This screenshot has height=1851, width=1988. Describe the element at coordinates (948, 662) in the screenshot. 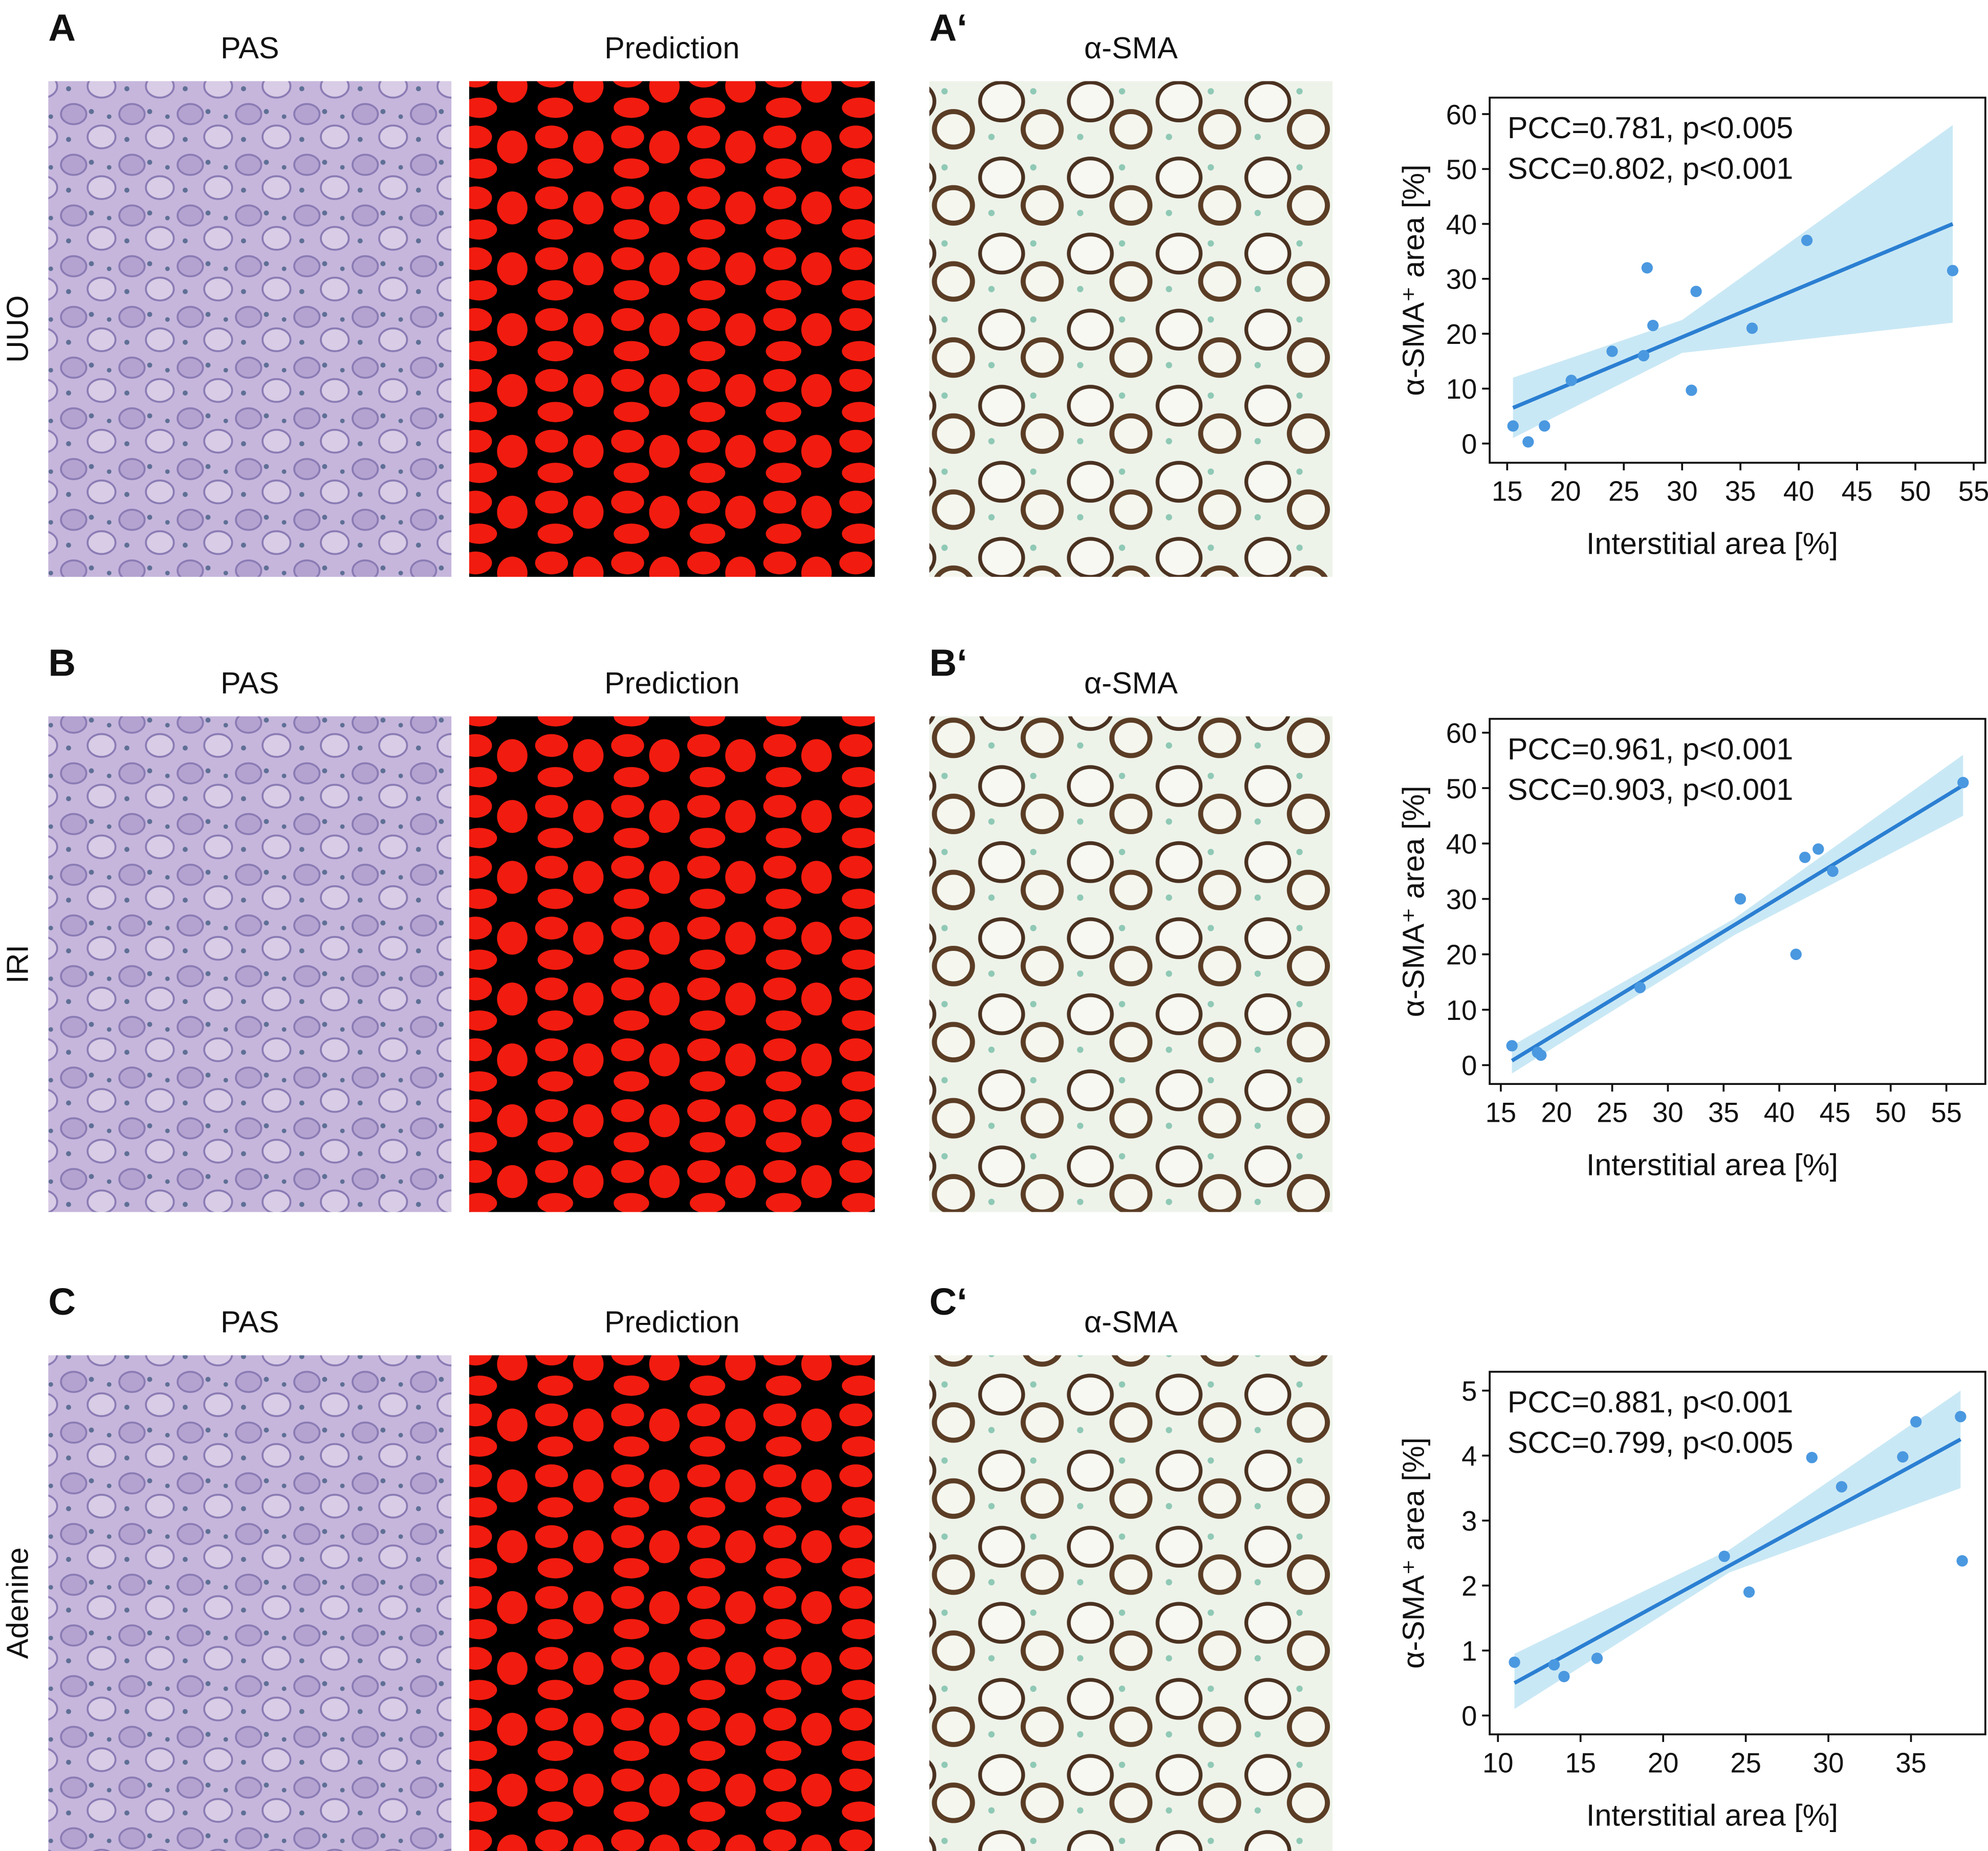

I see `panel-letter: B‘` at that location.